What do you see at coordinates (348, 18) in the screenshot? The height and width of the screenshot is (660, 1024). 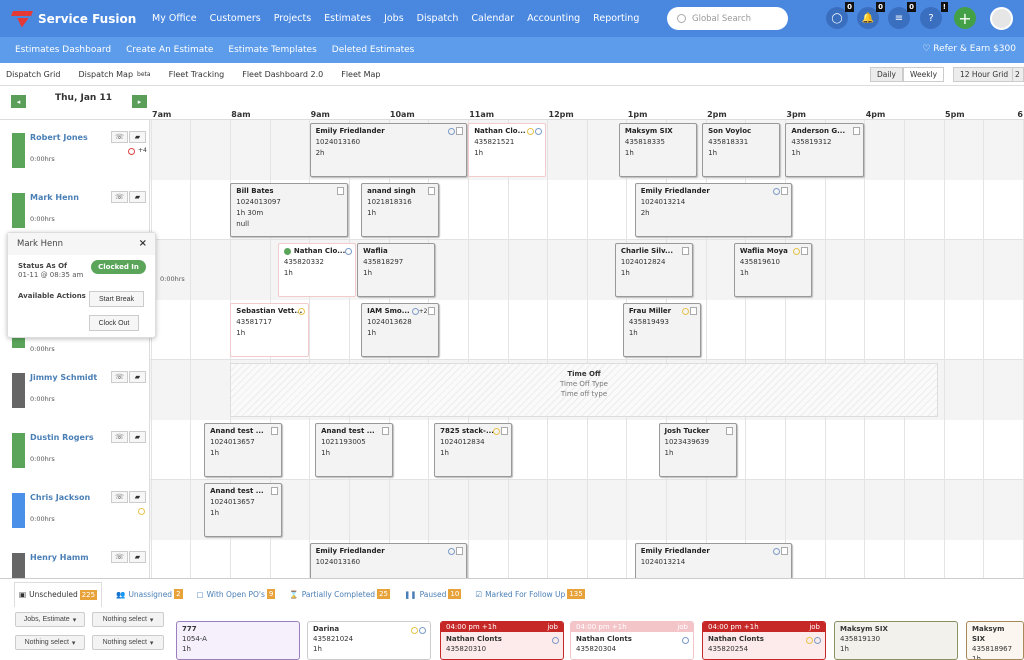 I see `nav-estimates: Estimates` at bounding box center [348, 18].